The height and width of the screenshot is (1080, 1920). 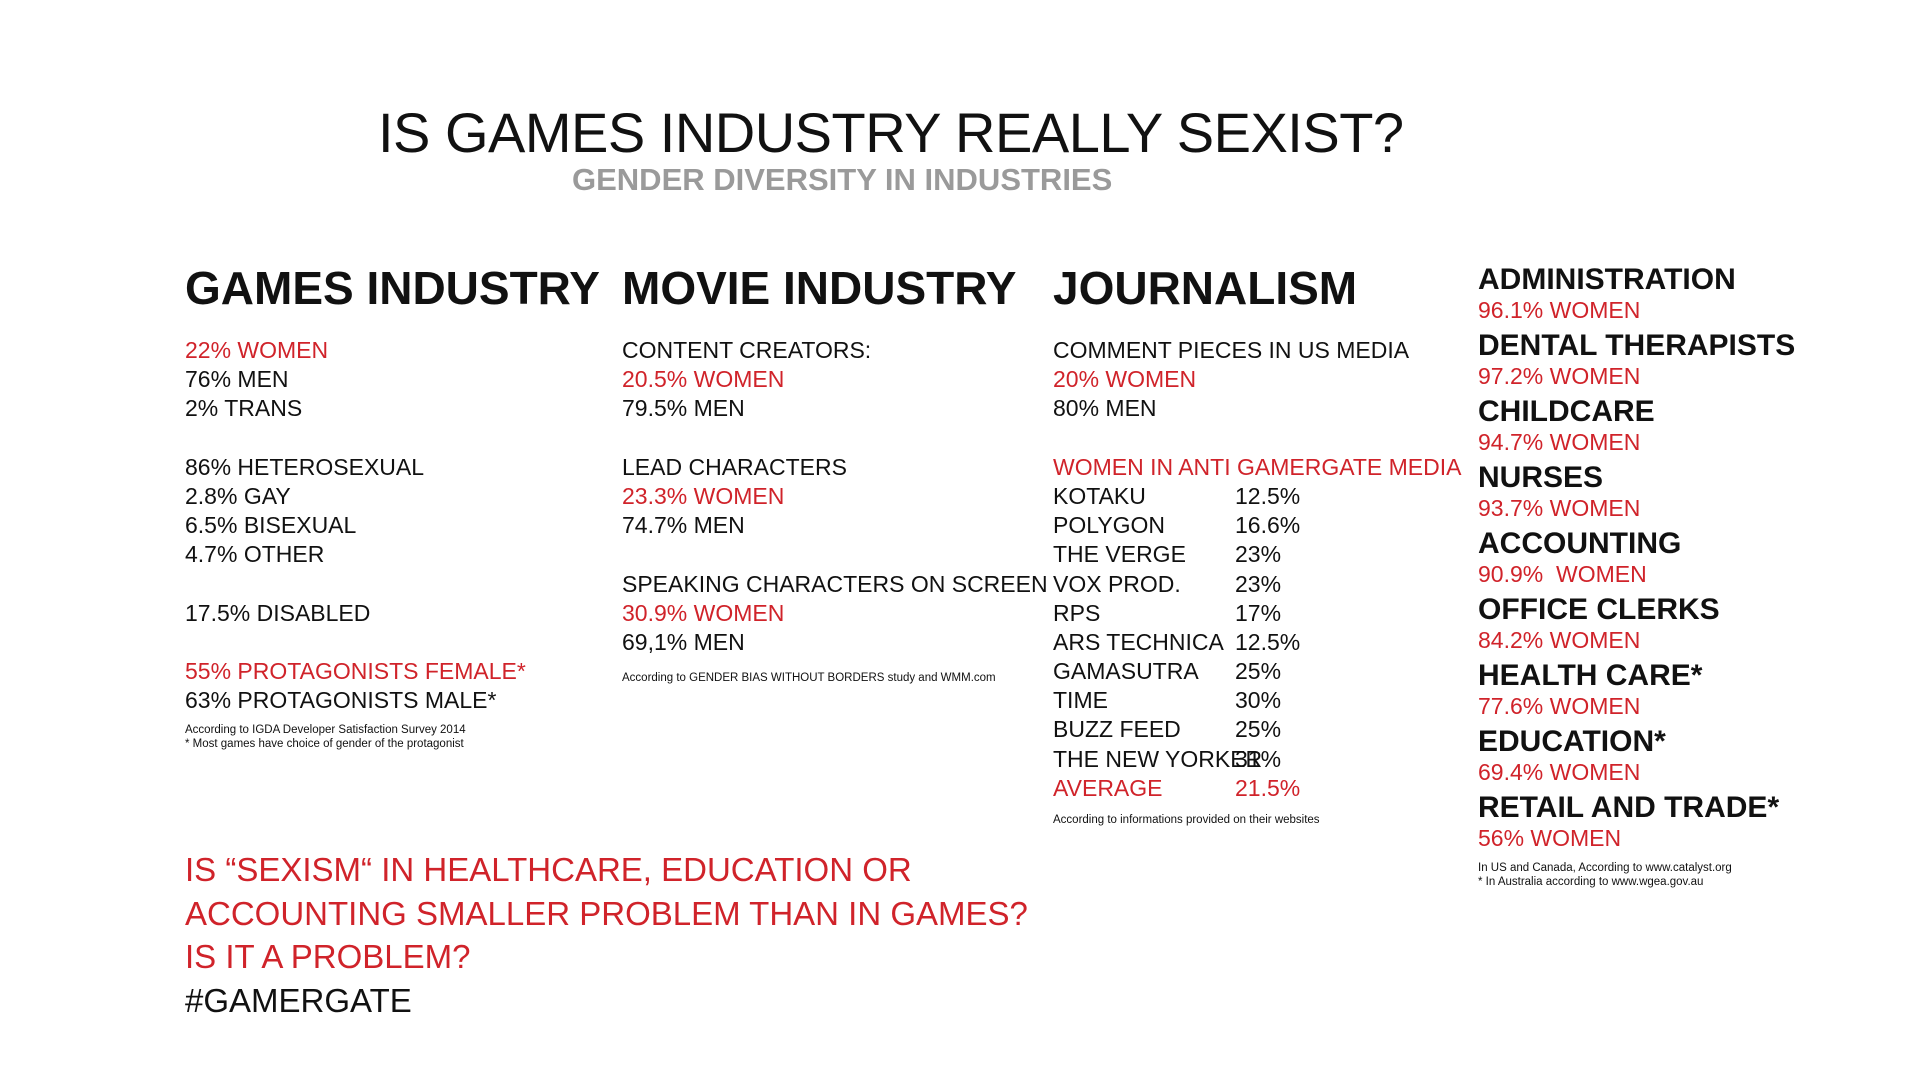 What do you see at coordinates (1099, 495) in the screenshot?
I see `media-name: KOTAKU` at bounding box center [1099, 495].